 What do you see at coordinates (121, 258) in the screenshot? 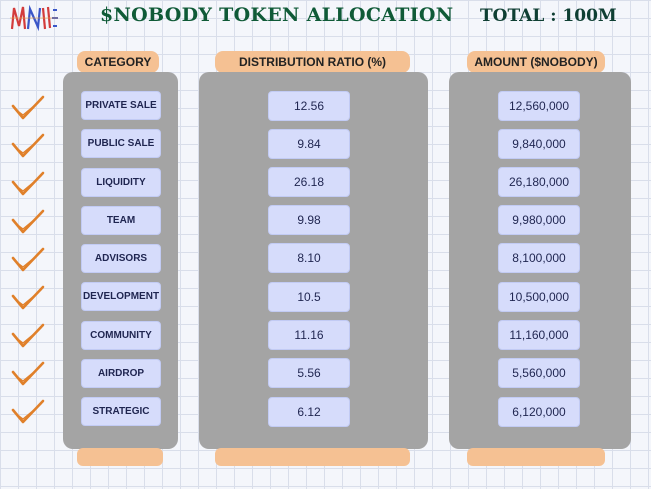
I see `category-cell: ADVISORS` at bounding box center [121, 258].